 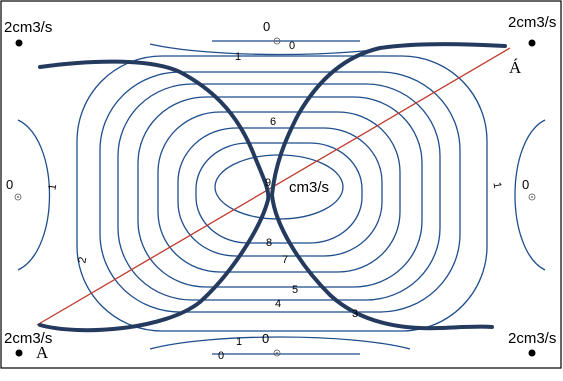 I want to click on contour-label-1-right: 1, so click(x=496, y=185).